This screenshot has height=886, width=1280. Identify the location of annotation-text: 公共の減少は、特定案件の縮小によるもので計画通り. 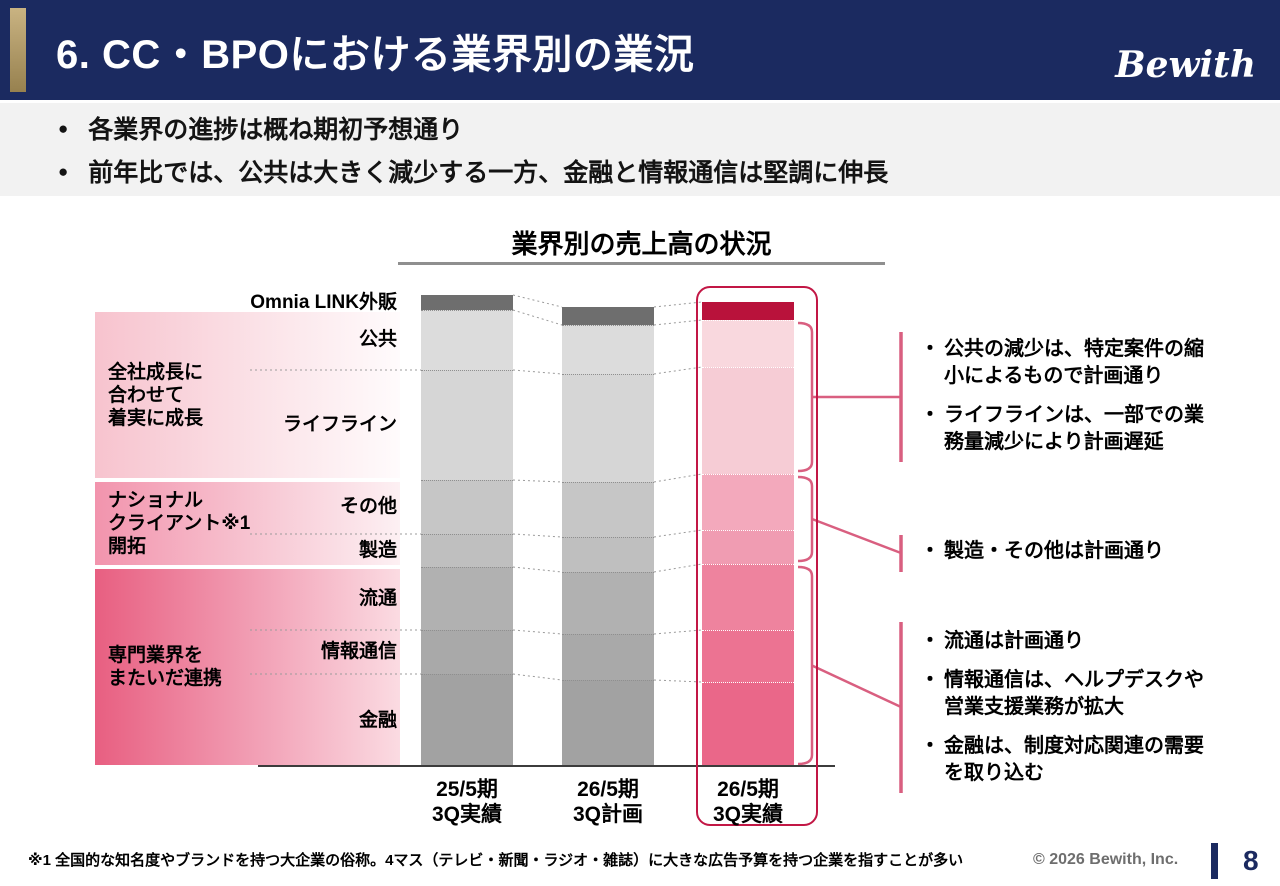
(1074, 362).